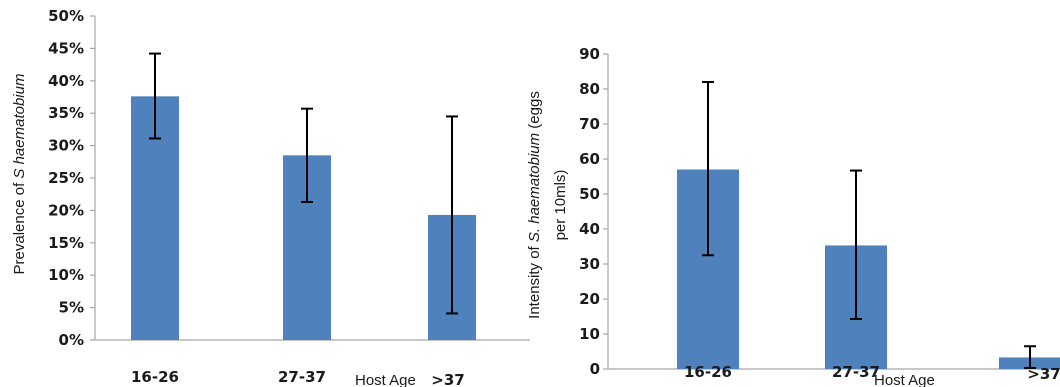 The width and height of the screenshot is (1060, 387). I want to click on intensity-y-tick-label: 10, so click(589, 334).